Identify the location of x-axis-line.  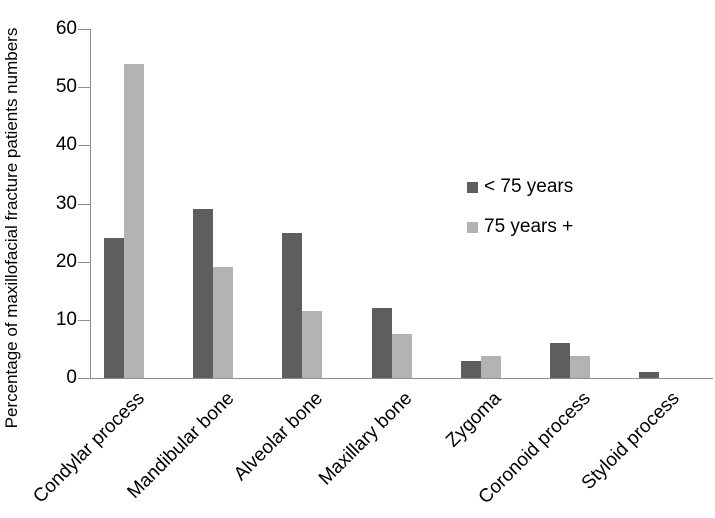
(401, 378).